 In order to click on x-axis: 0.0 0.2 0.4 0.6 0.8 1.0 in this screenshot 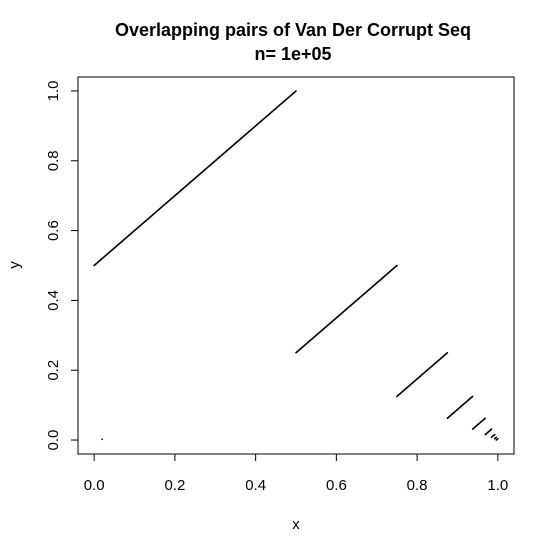, I will do `click(296, 473)`.